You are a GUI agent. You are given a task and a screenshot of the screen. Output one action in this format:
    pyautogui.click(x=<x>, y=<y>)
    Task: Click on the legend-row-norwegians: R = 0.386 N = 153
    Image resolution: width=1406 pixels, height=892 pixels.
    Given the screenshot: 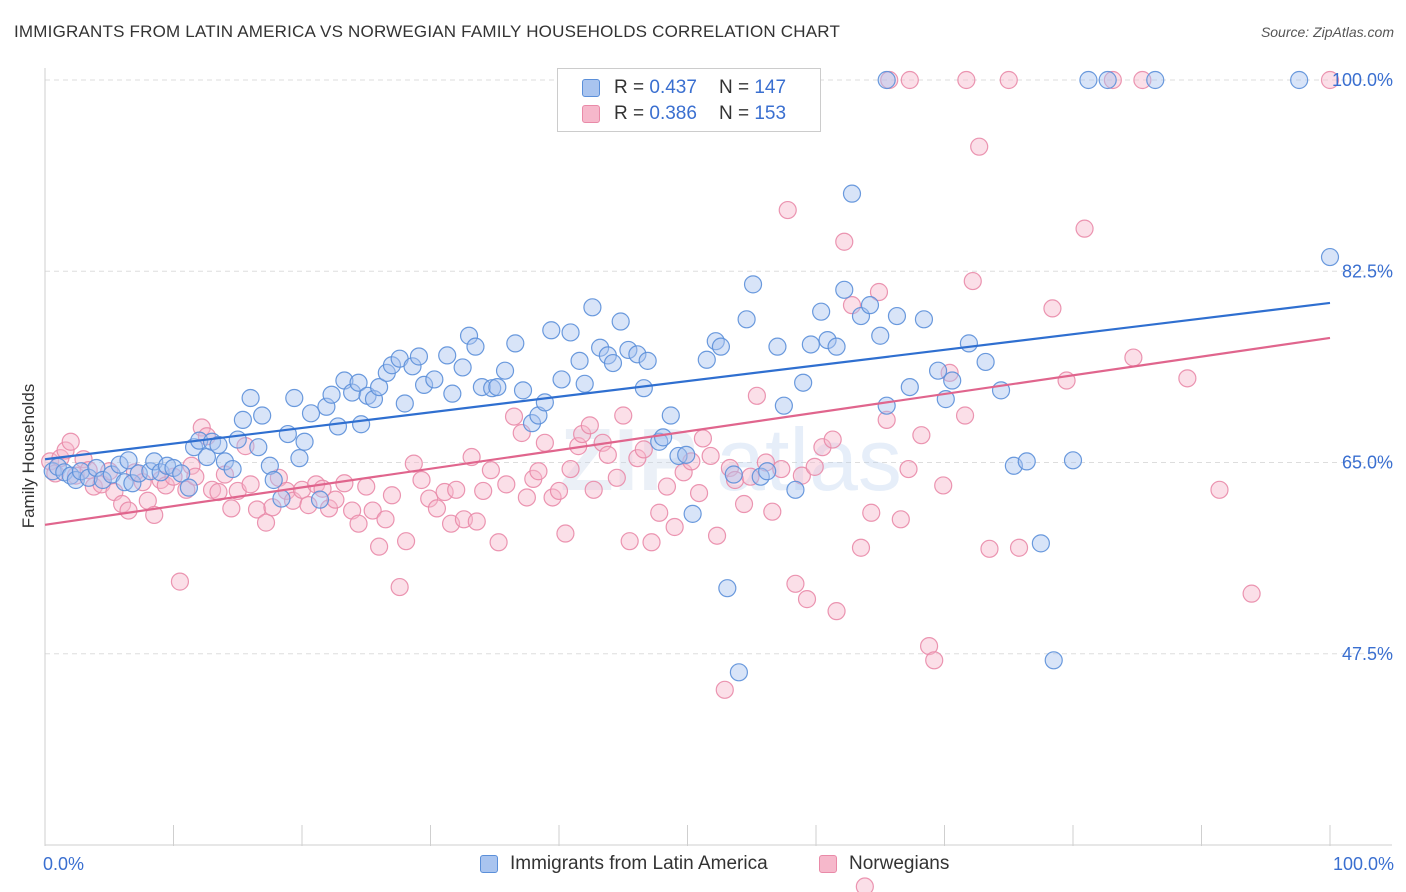 What is the action you would take?
    pyautogui.click(x=684, y=114)
    